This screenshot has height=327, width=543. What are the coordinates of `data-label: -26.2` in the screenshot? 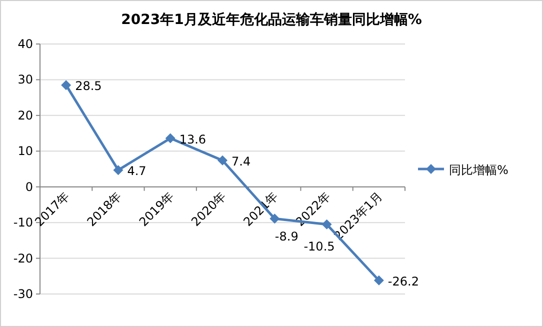 It's located at (403, 281).